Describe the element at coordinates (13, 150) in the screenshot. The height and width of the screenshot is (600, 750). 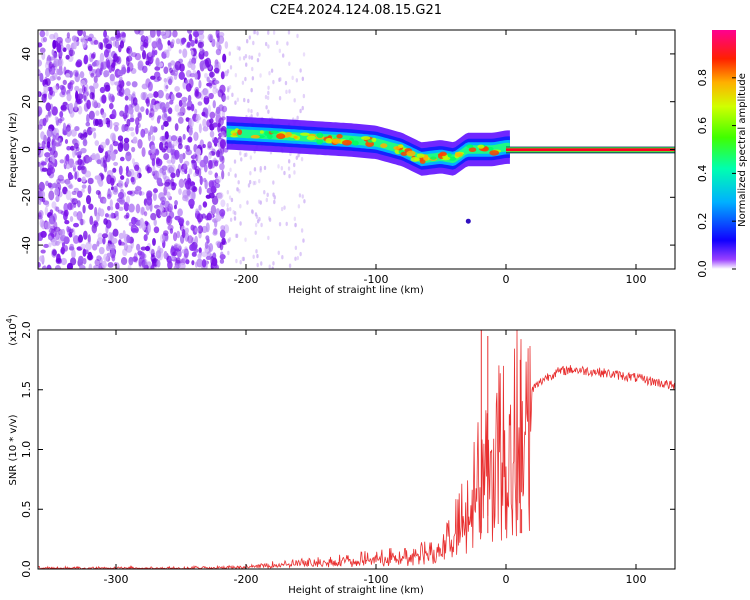
I see `spectrogram-y-label: Frequency (Hz)` at that location.